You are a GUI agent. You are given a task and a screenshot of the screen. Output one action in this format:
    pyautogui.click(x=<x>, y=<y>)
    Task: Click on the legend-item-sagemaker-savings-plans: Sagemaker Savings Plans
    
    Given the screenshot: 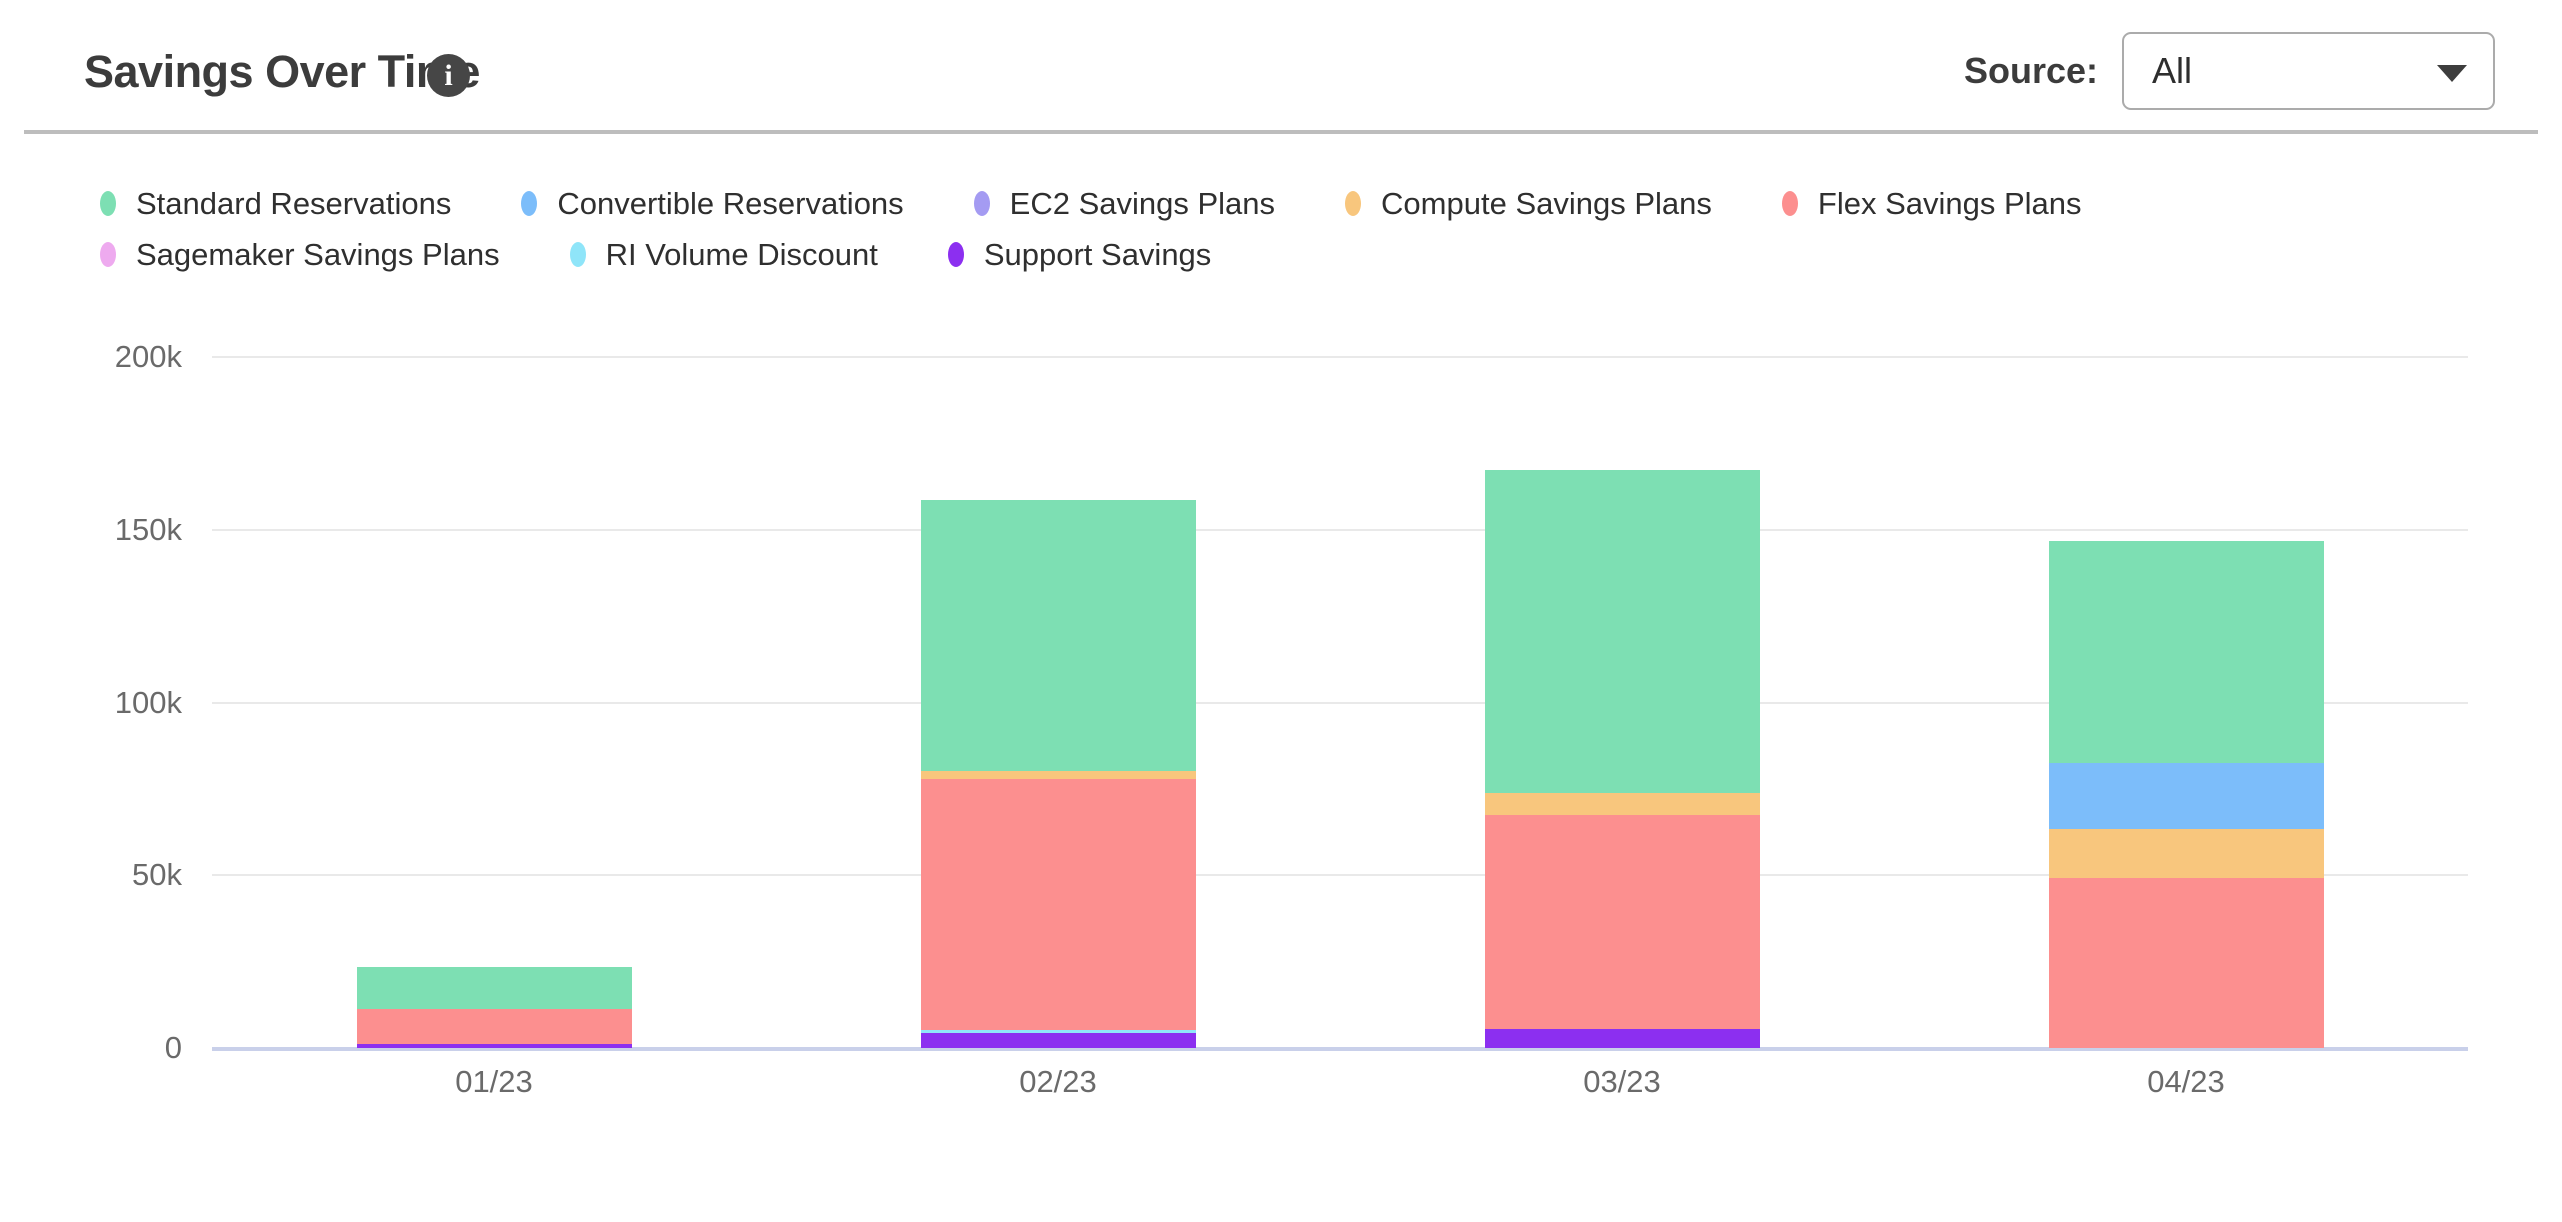 What is the action you would take?
    pyautogui.click(x=300, y=254)
    